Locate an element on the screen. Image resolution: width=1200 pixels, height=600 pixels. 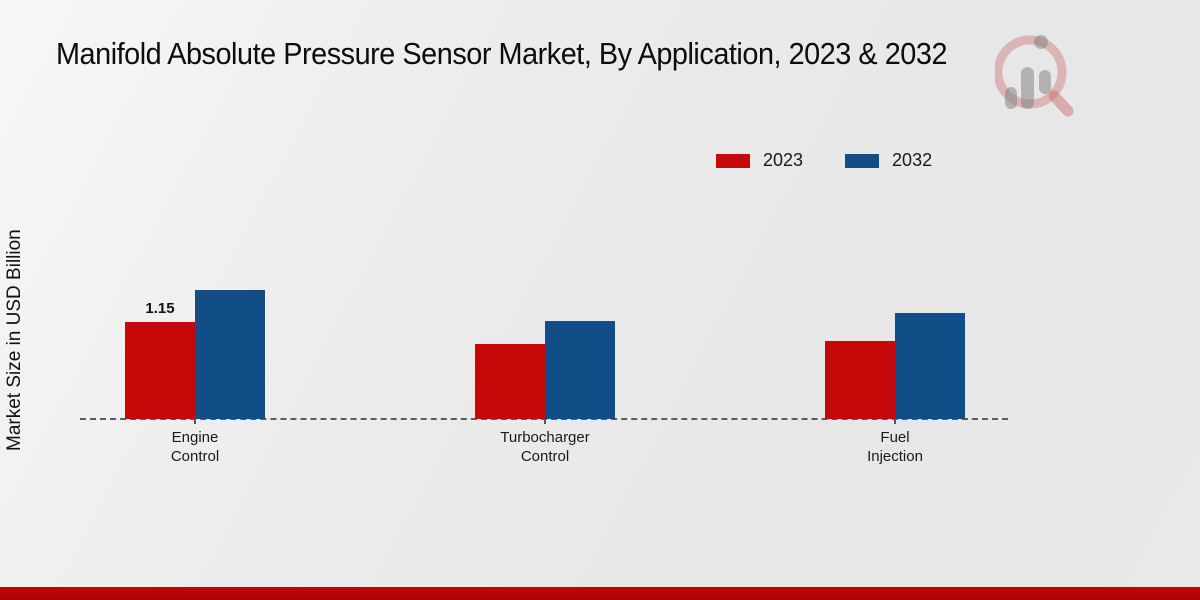
legend: 2023 2032 is located at coordinates (824, 160).